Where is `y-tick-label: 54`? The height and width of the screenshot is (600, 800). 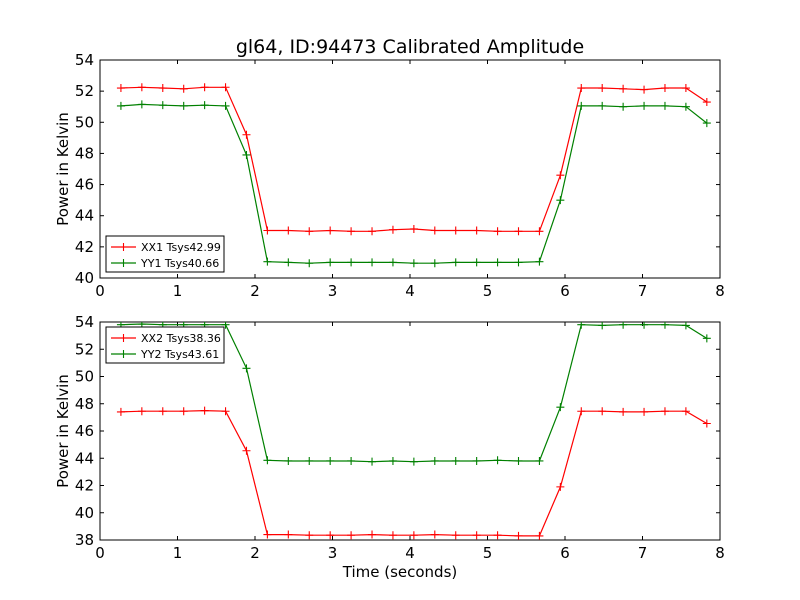
y-tick-label: 54 is located at coordinates (84, 322).